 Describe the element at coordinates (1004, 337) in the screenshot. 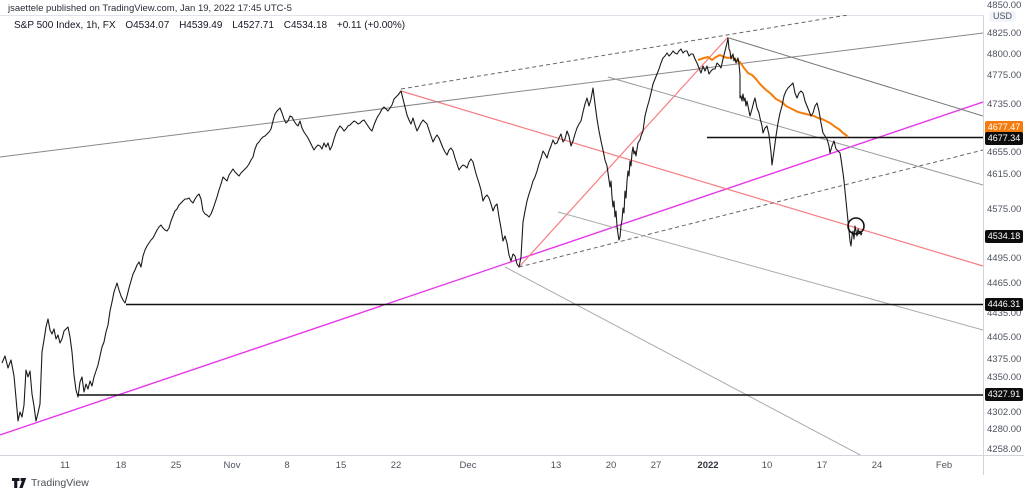

I see `price-tick-4405.00: 4405.00` at that location.